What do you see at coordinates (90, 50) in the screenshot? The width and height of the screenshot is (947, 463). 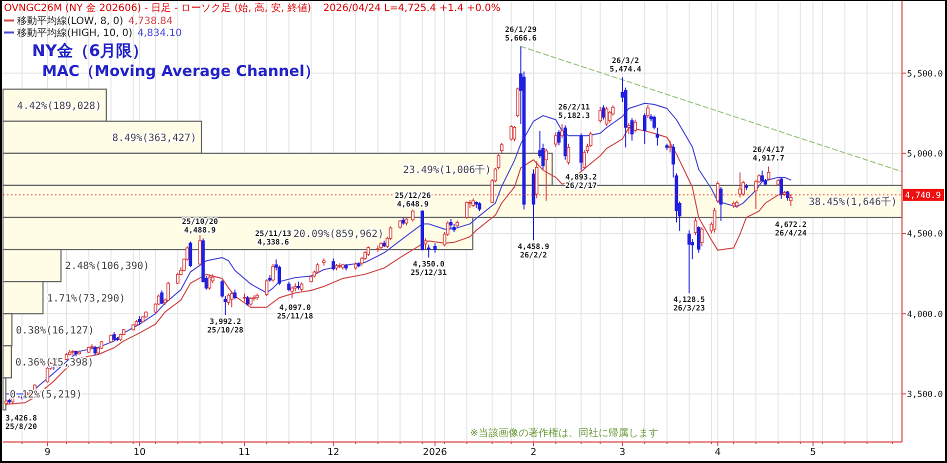 I see `text: NY金（6月限）` at bounding box center [90, 50].